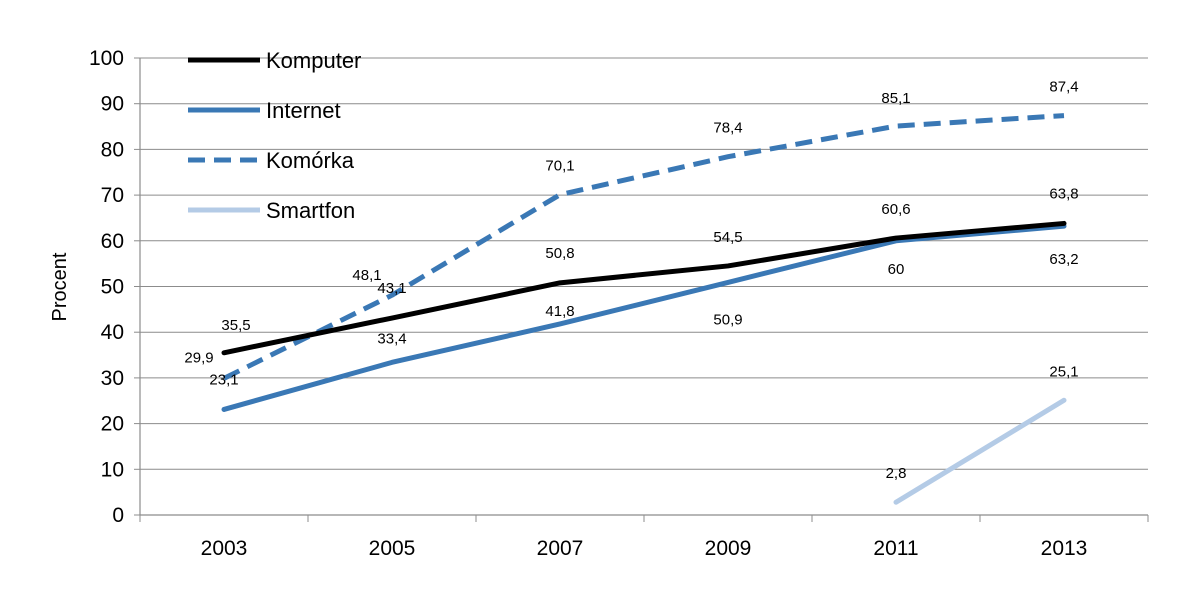 This screenshot has width=1200, height=611. I want to click on x-tick-label: 2005, so click(392, 548).